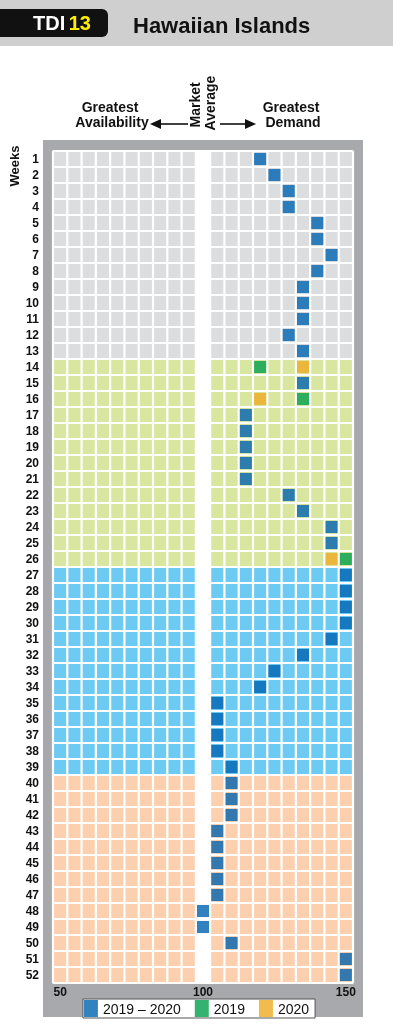 This screenshot has height=1028, width=393. What do you see at coordinates (32, 415) in the screenshot?
I see `y-tick-label: 17` at bounding box center [32, 415].